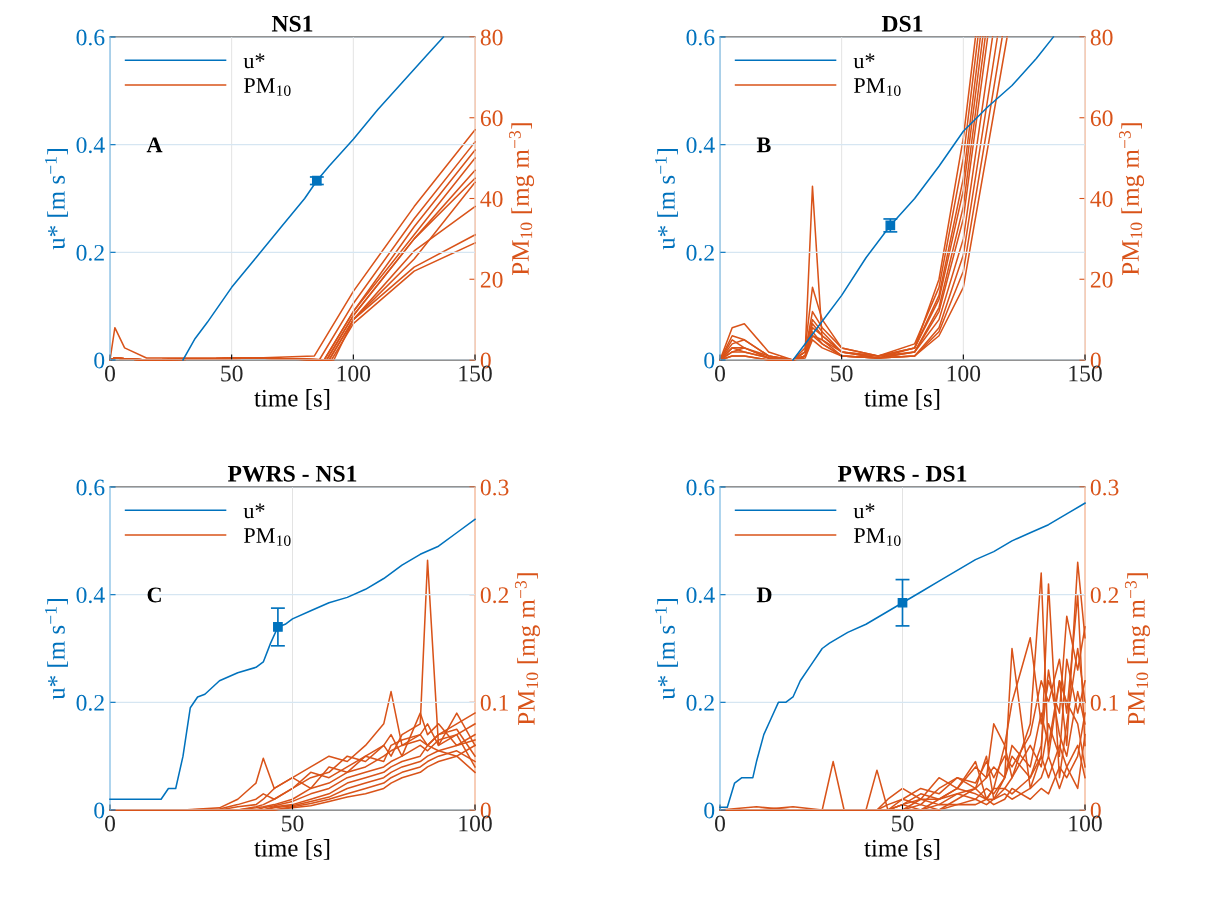 The image size is (1215, 909). I want to click on chart-title: DS1, so click(902, 23).